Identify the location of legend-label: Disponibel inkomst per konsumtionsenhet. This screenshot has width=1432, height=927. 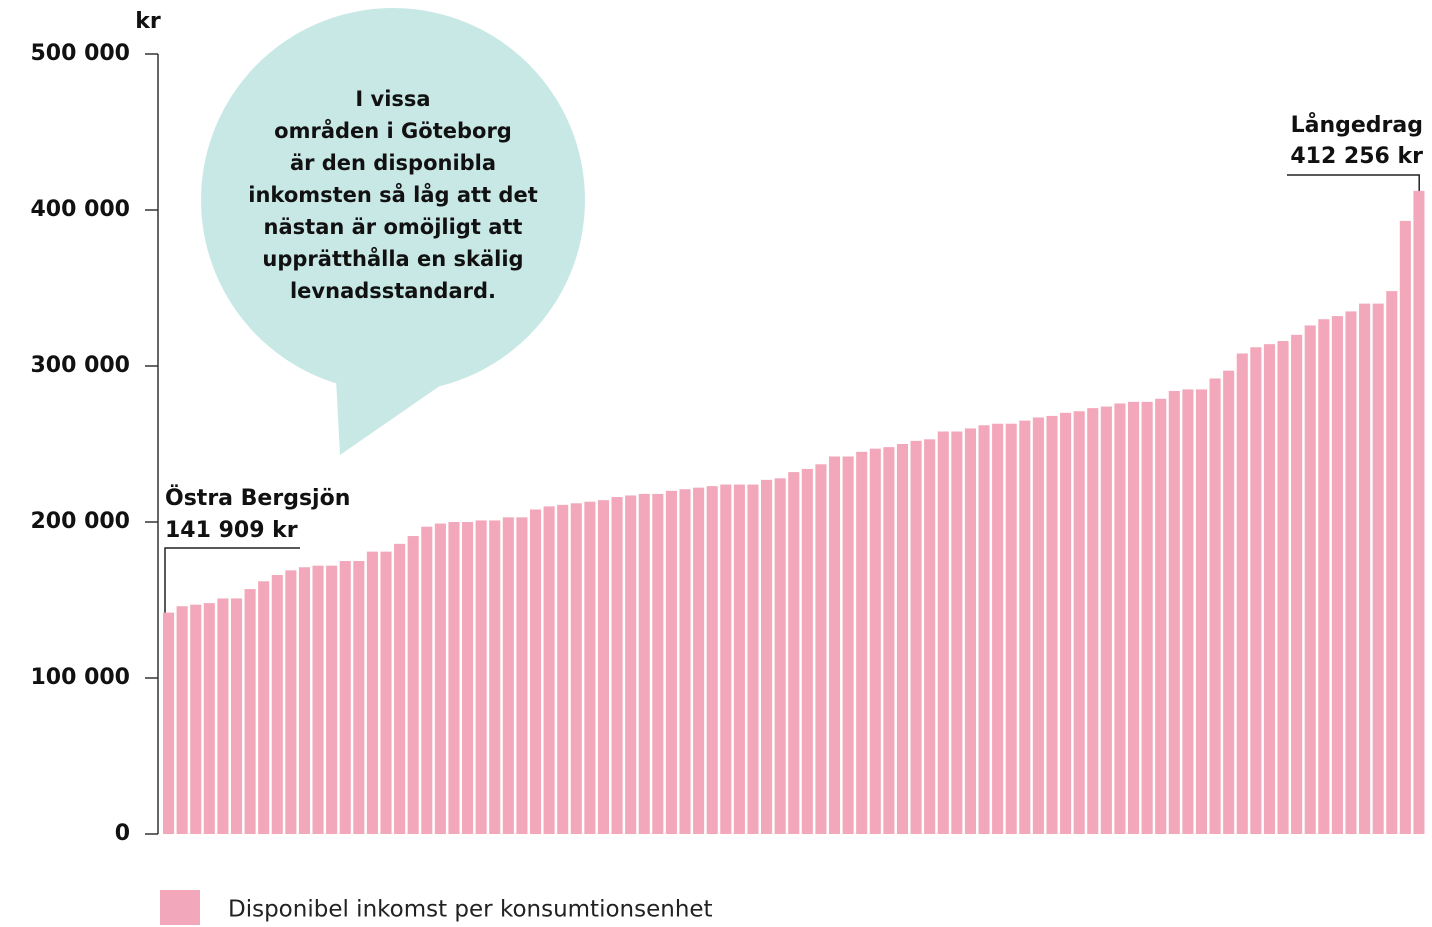
(470, 910).